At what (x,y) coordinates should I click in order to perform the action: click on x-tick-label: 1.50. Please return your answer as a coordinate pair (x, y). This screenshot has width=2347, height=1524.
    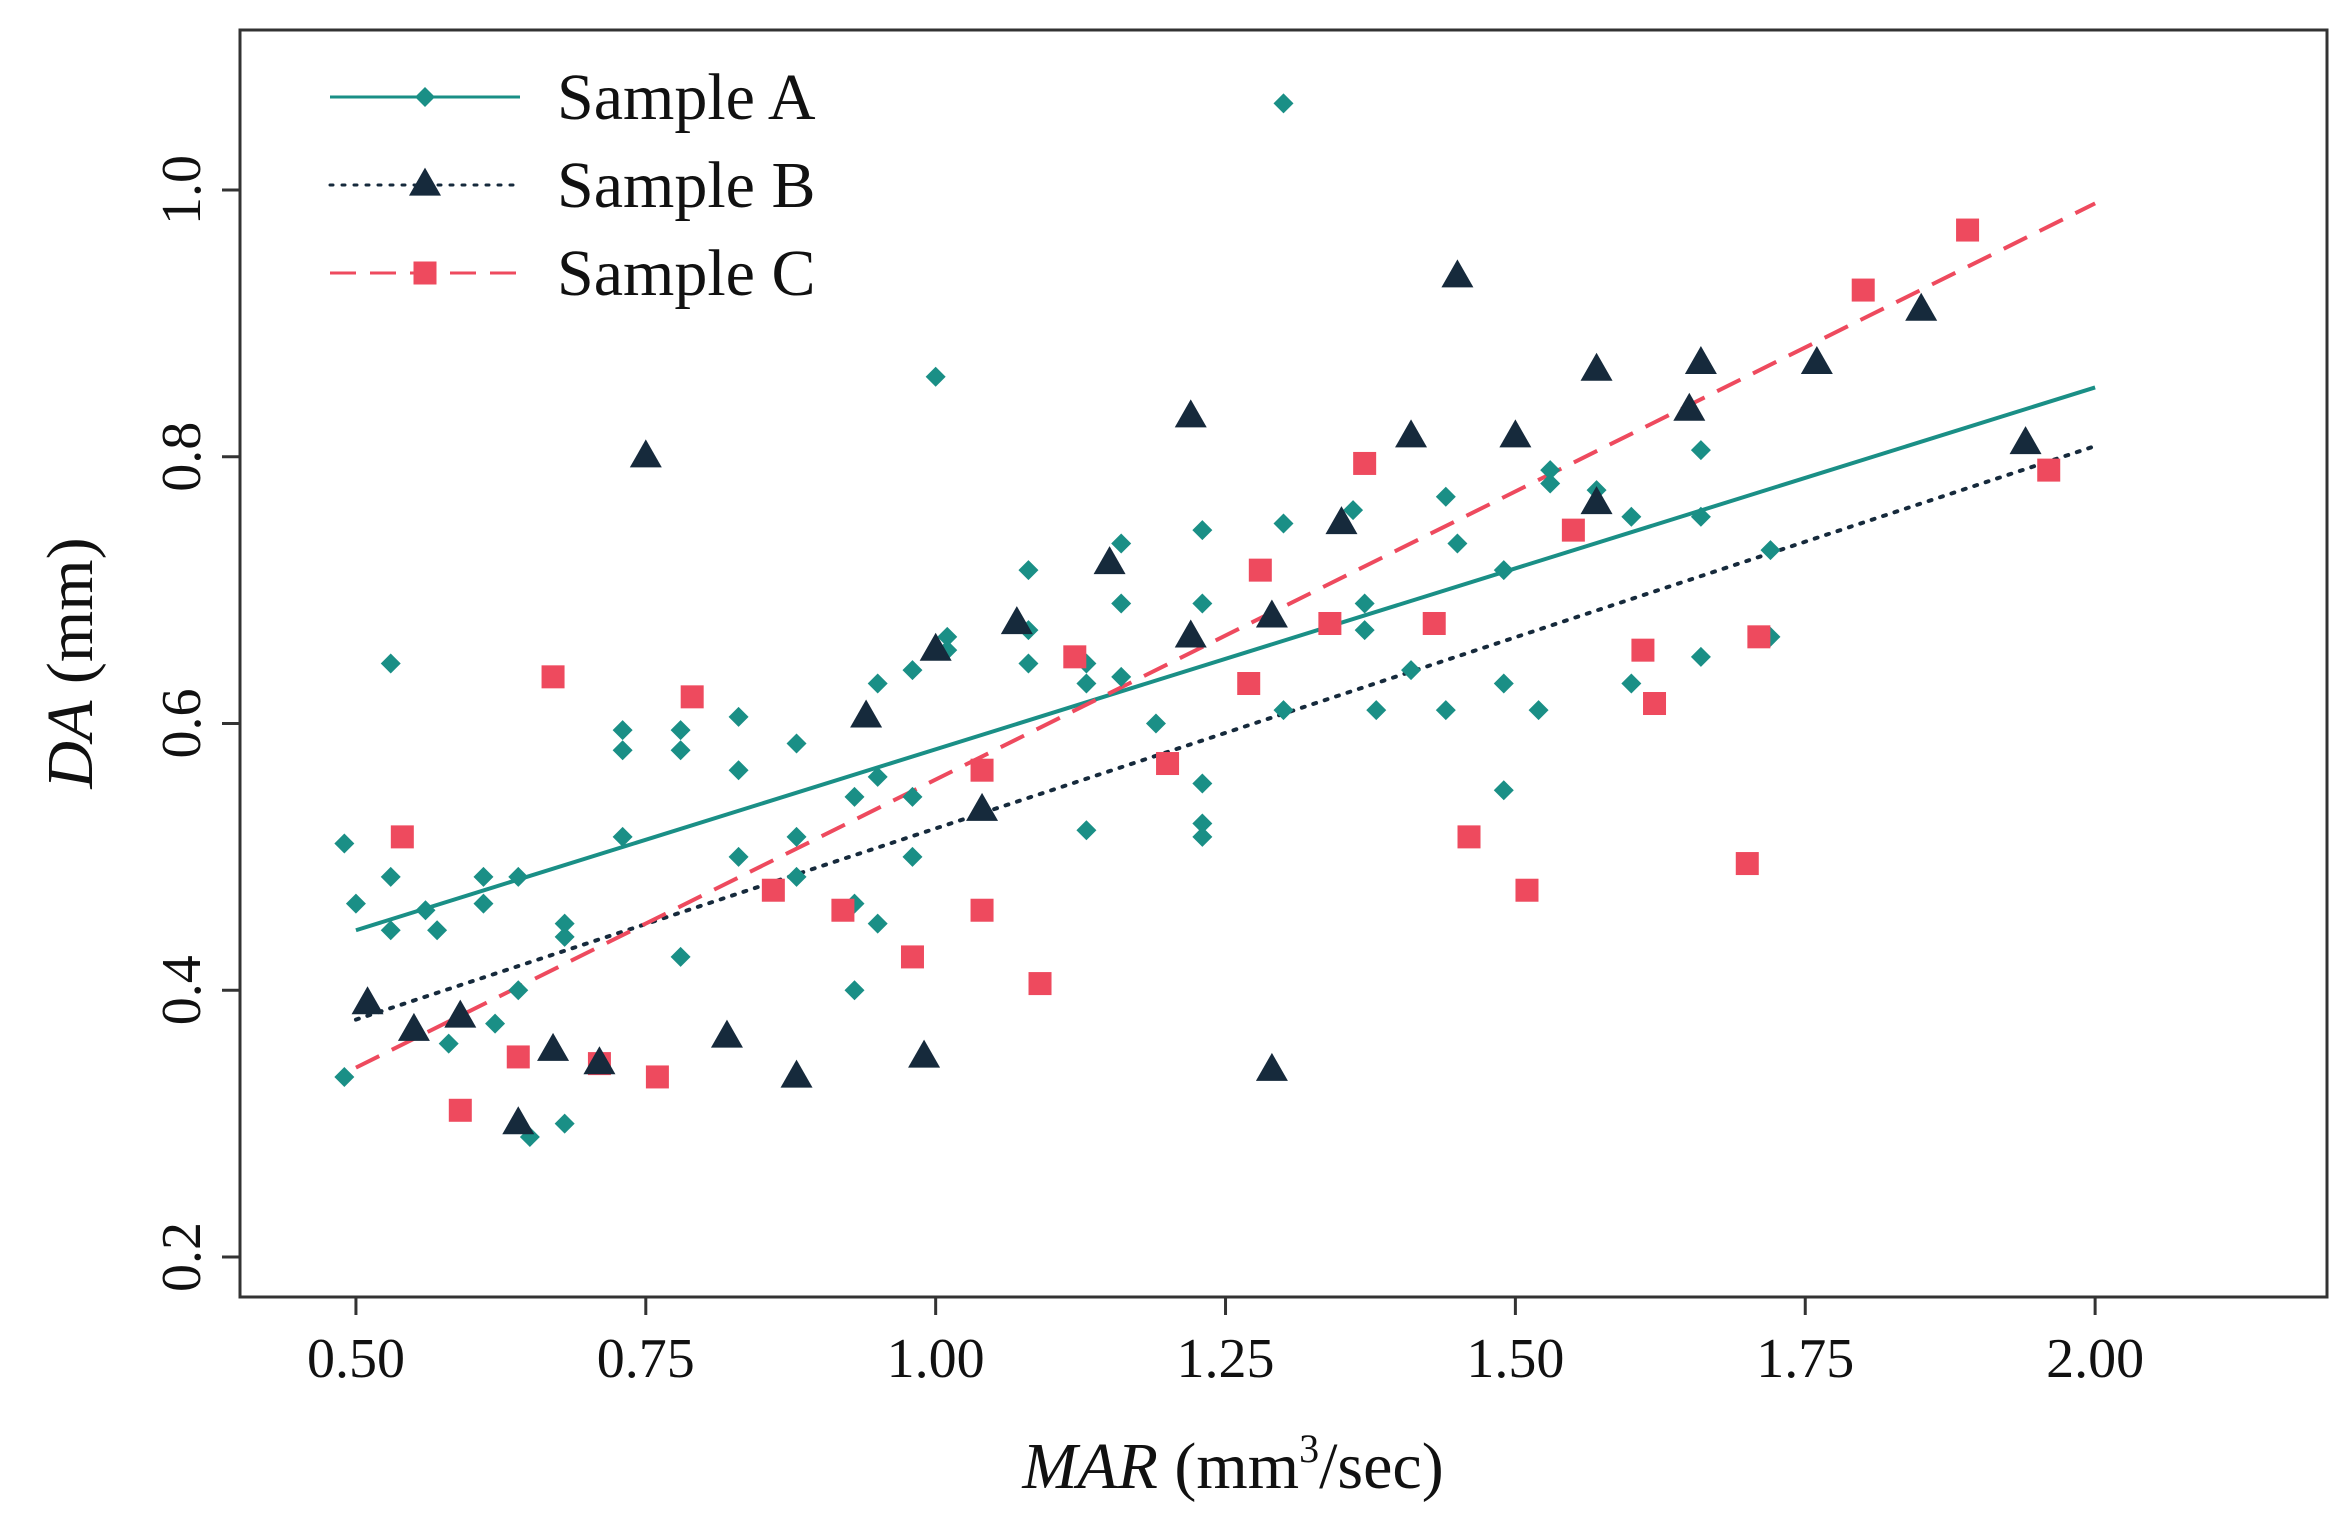
    Looking at the image, I should click on (1515, 1359).